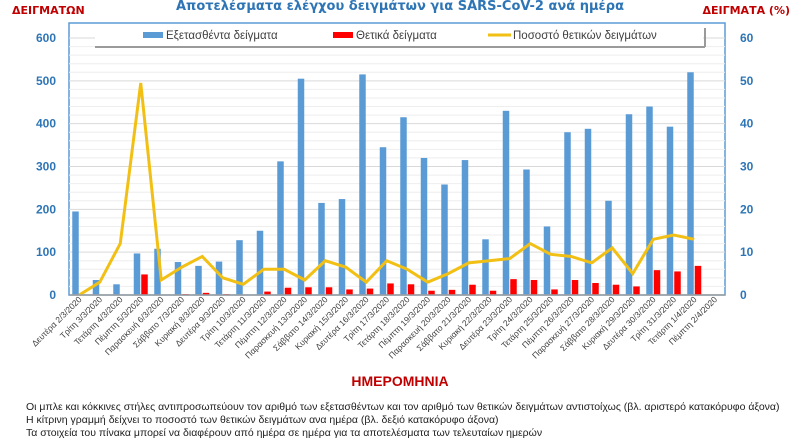 The width and height of the screenshot is (800, 445). I want to click on legend-label-percent: Ποσοστό θετικών δειγμάτων, so click(585, 36).